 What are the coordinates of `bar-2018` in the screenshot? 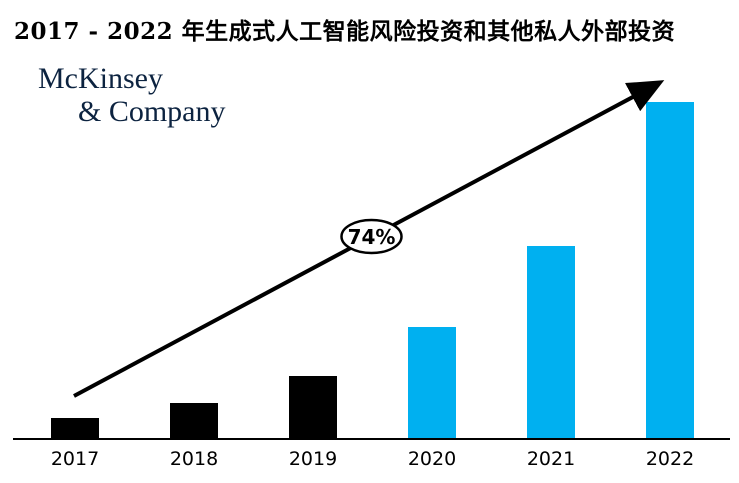 It's located at (194, 420).